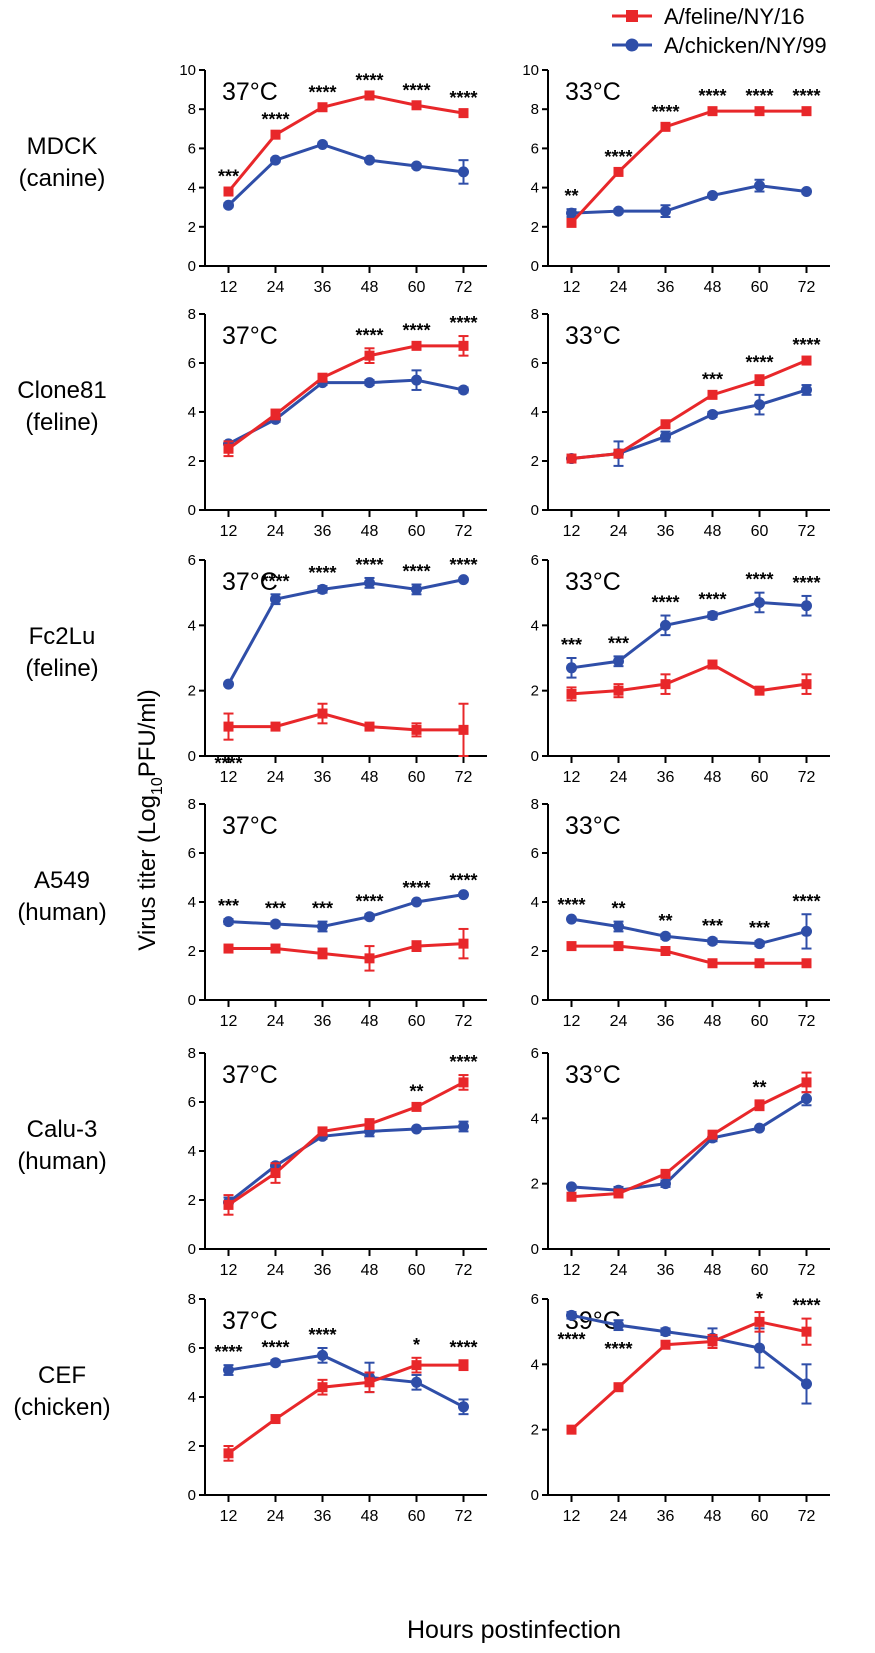 The height and width of the screenshot is (1653, 875). I want to click on legend-marker-circle, so click(632, 45).